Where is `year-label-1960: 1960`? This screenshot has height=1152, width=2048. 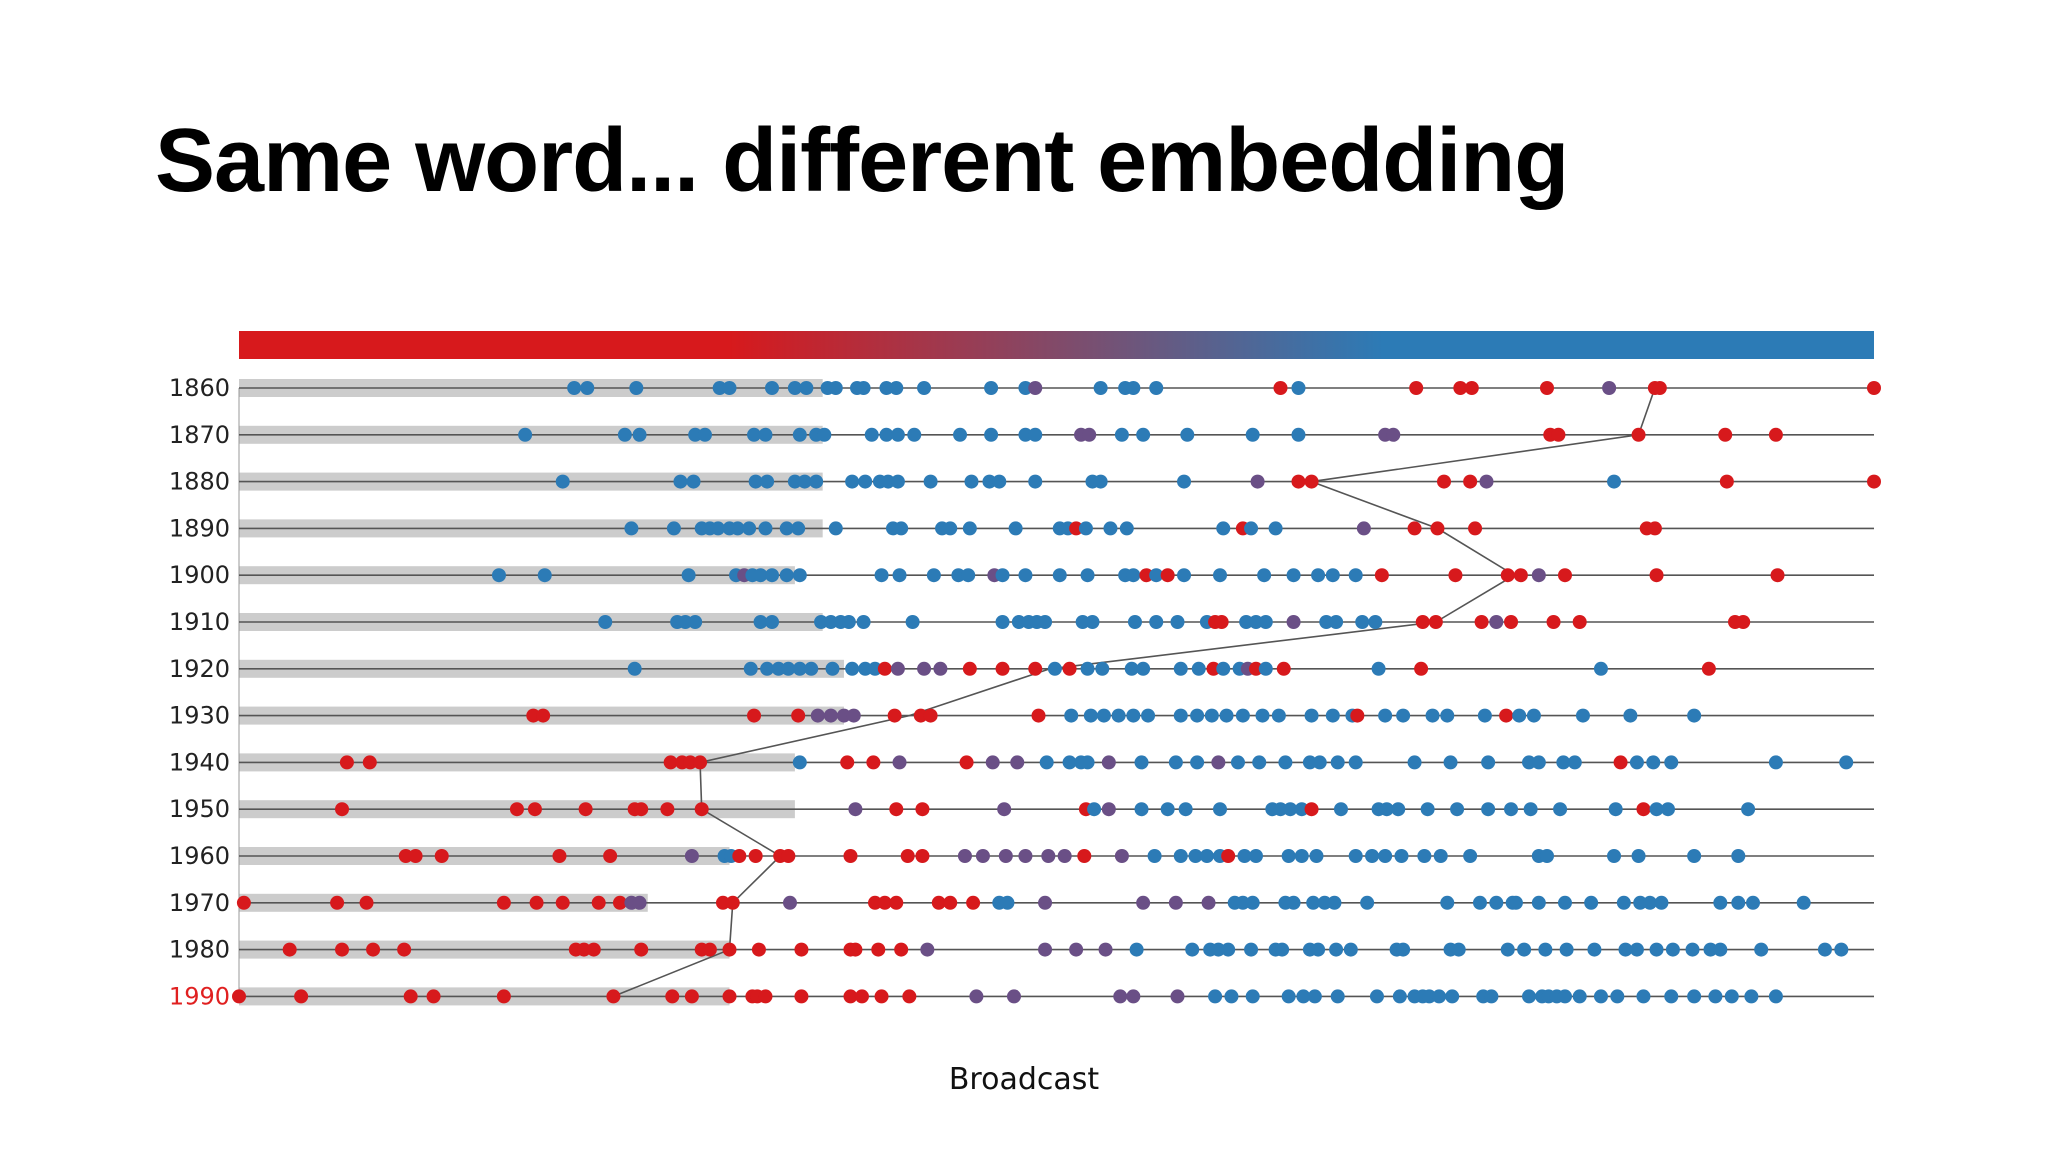
year-label-1960: 1960 is located at coordinates (199, 856).